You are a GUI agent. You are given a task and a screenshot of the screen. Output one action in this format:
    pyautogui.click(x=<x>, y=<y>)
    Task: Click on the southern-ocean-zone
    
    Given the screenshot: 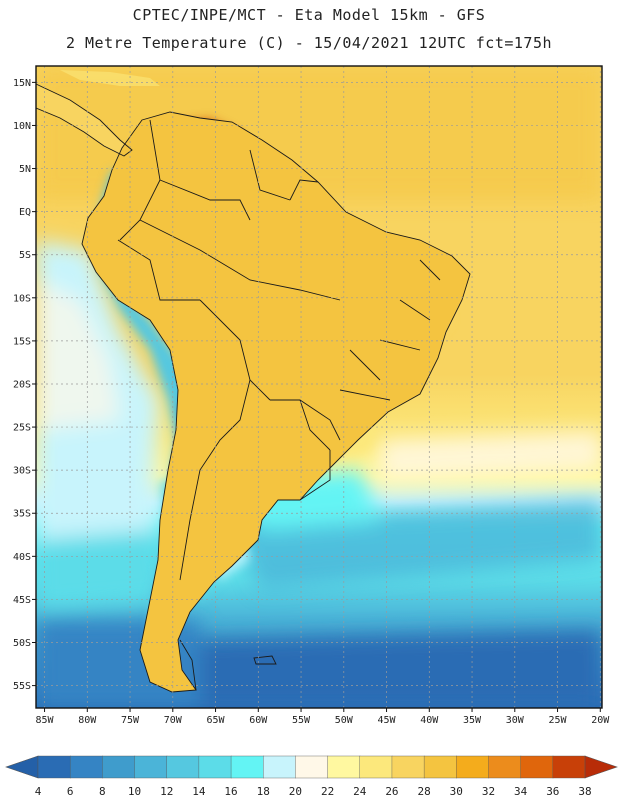 What is the action you would take?
    pyautogui.click(x=401, y=669)
    